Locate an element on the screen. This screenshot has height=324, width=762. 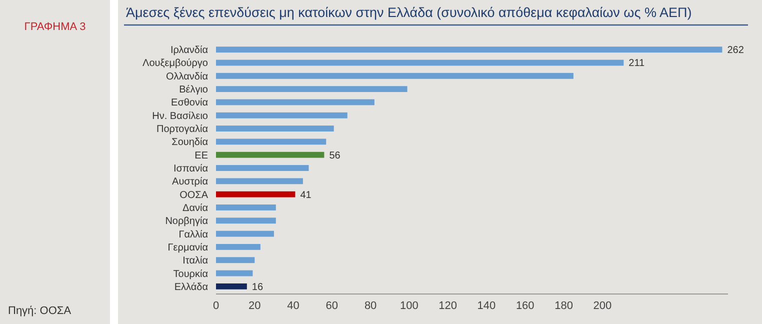
text: ΓΡΑΦΗΜΑ 3 is located at coordinates (55, 27).